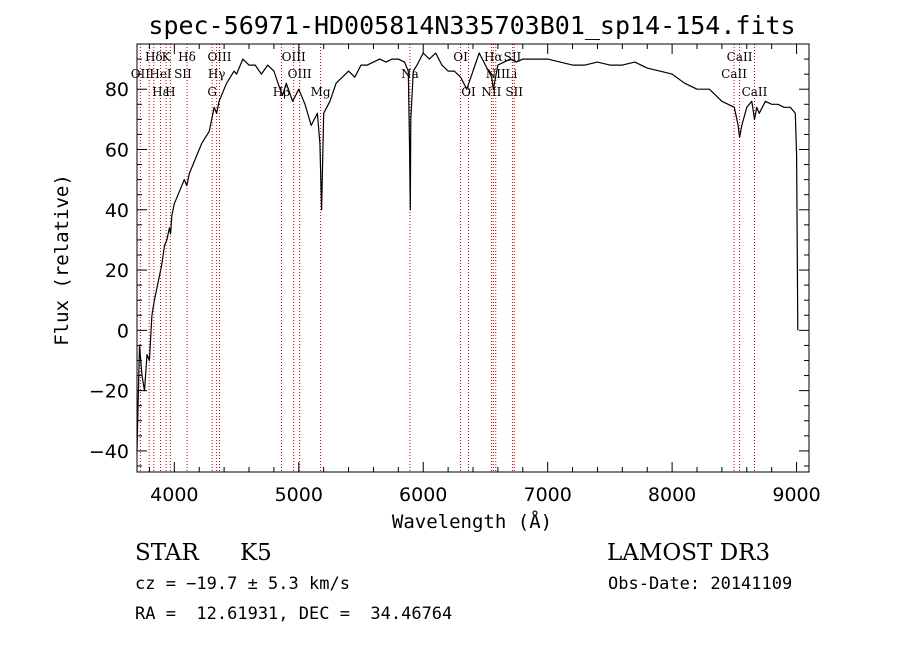 Image resolution: width=900 pixels, height=649 pixels. Describe the element at coordinates (117, 150) in the screenshot. I see `y-tick-label: 60` at that location.